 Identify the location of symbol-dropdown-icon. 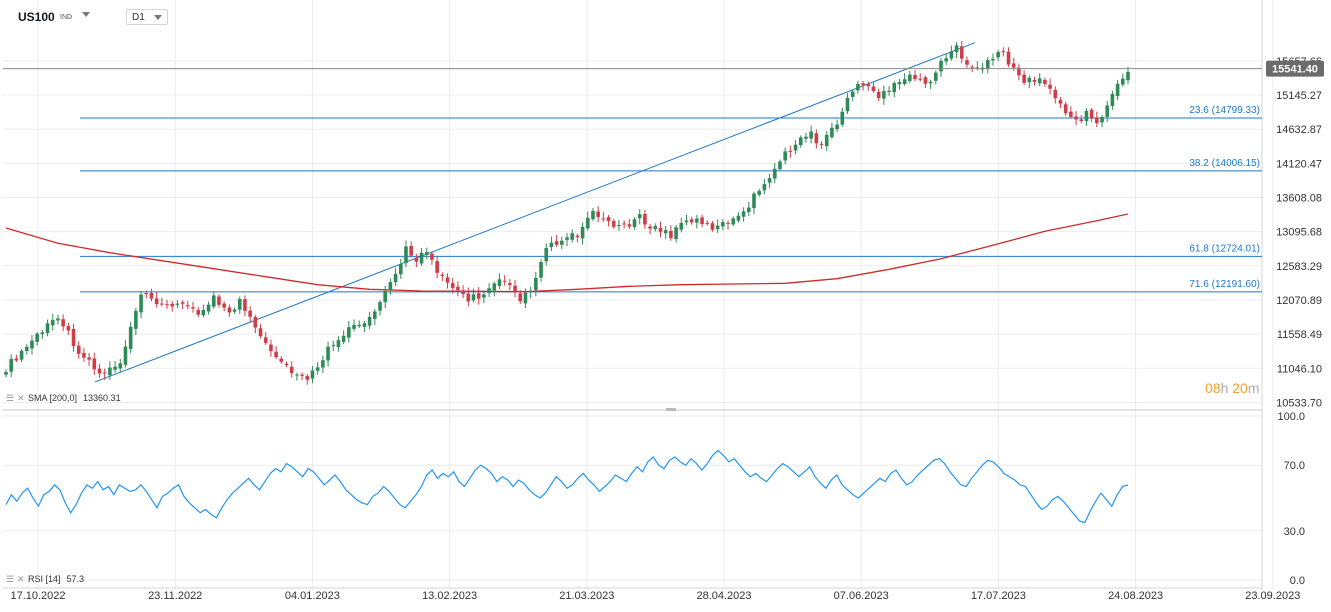
(86, 14).